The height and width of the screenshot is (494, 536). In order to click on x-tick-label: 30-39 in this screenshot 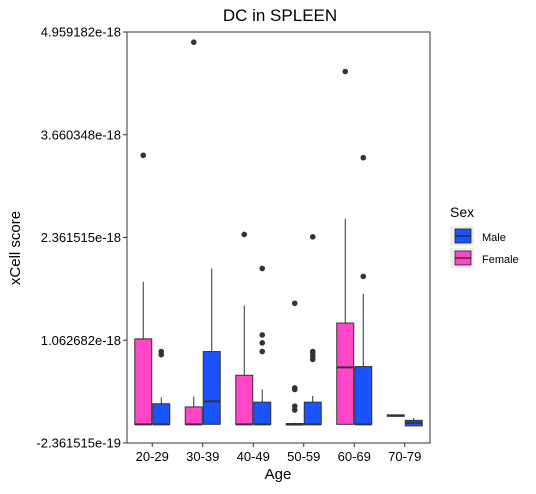, I will do `click(202, 456)`.